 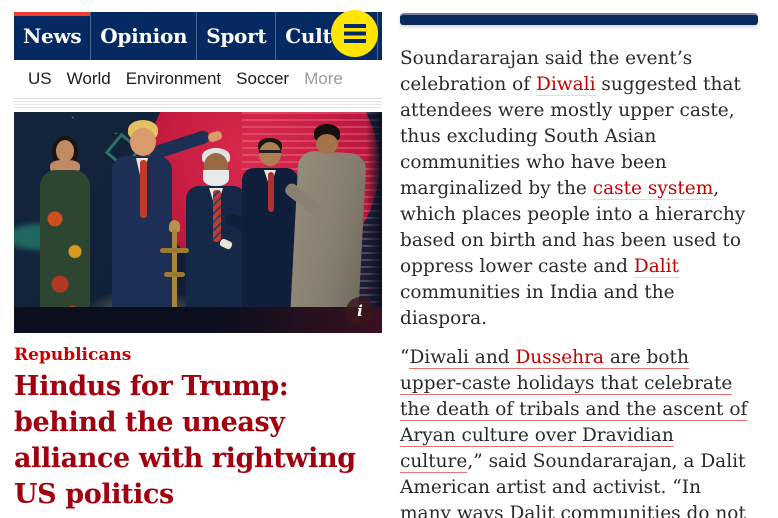 I want to click on trump-tie, so click(x=143, y=189).